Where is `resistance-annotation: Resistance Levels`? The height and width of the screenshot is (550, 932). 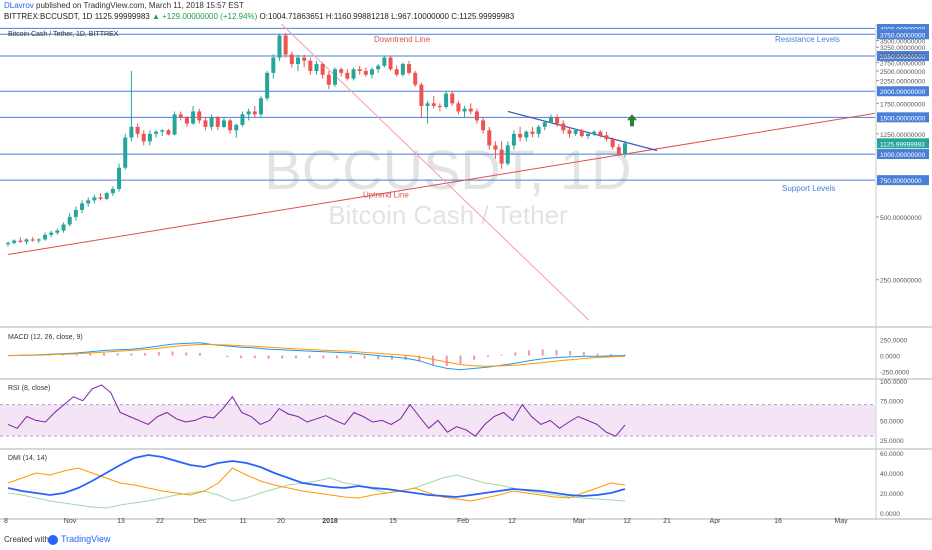 resistance-annotation: Resistance Levels is located at coordinates (807, 39).